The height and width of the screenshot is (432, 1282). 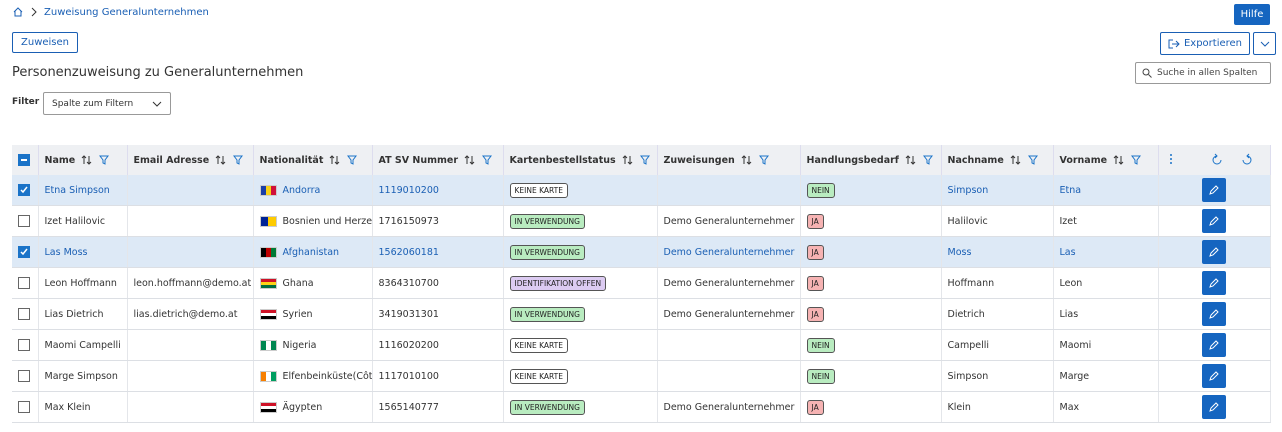 I want to click on table-cell: Max, so click(x=1106, y=407).